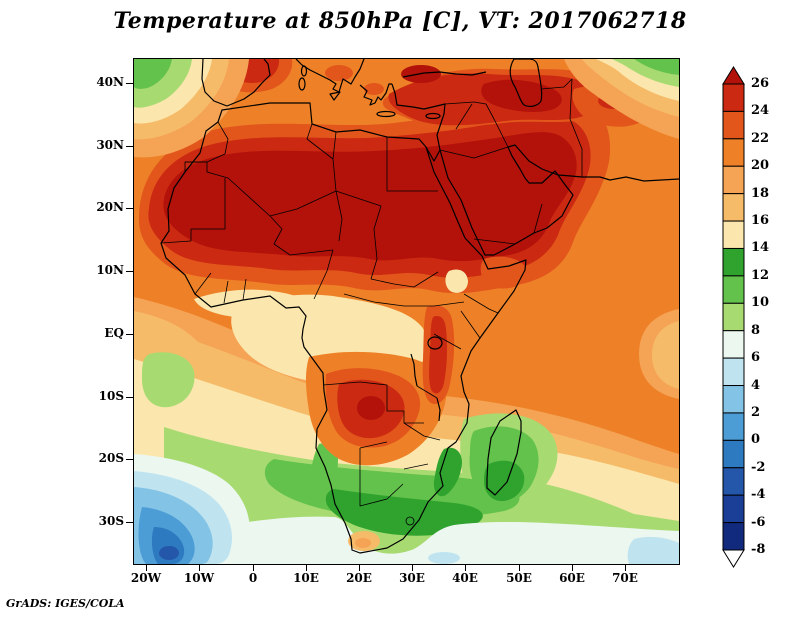  I want to click on colorbar-label: 12, so click(760, 275).